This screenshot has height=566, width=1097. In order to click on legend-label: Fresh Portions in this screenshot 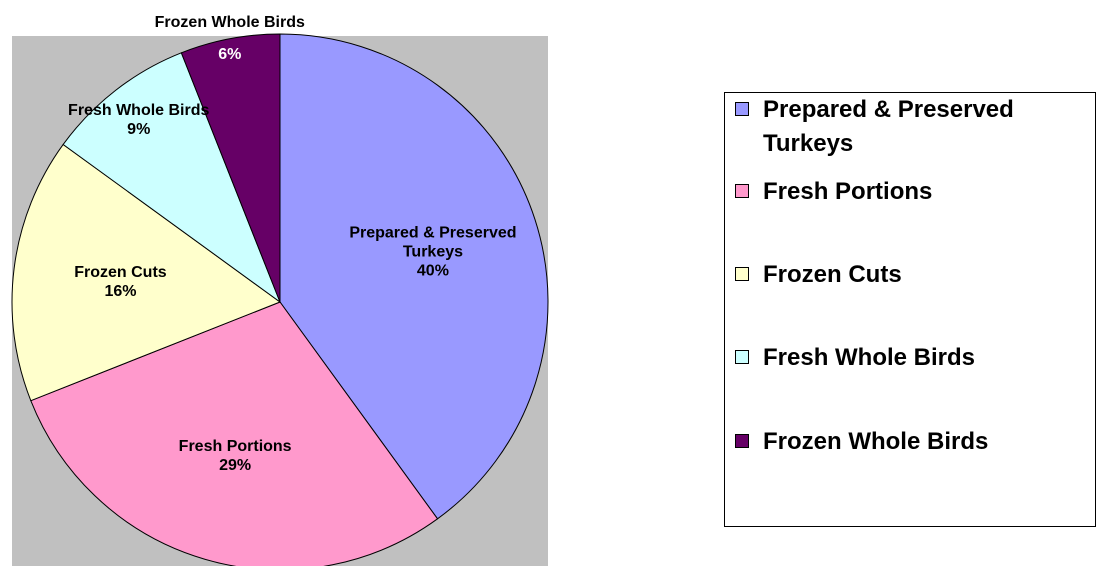, I will do `click(848, 191)`.